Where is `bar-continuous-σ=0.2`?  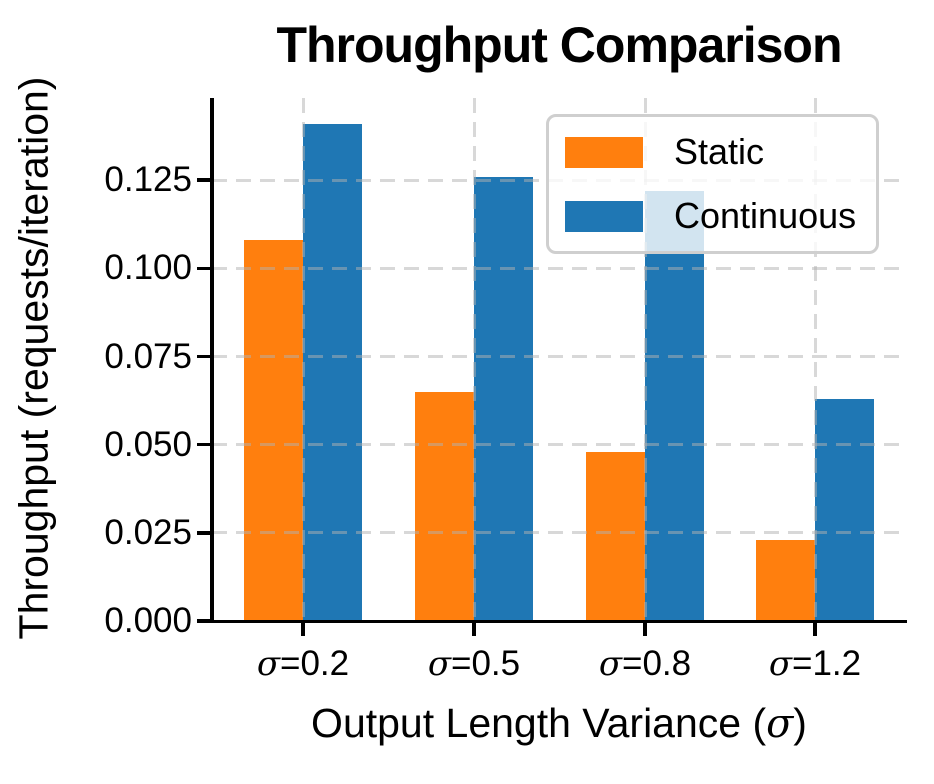 bar-continuous-σ=0.2 is located at coordinates (332, 372).